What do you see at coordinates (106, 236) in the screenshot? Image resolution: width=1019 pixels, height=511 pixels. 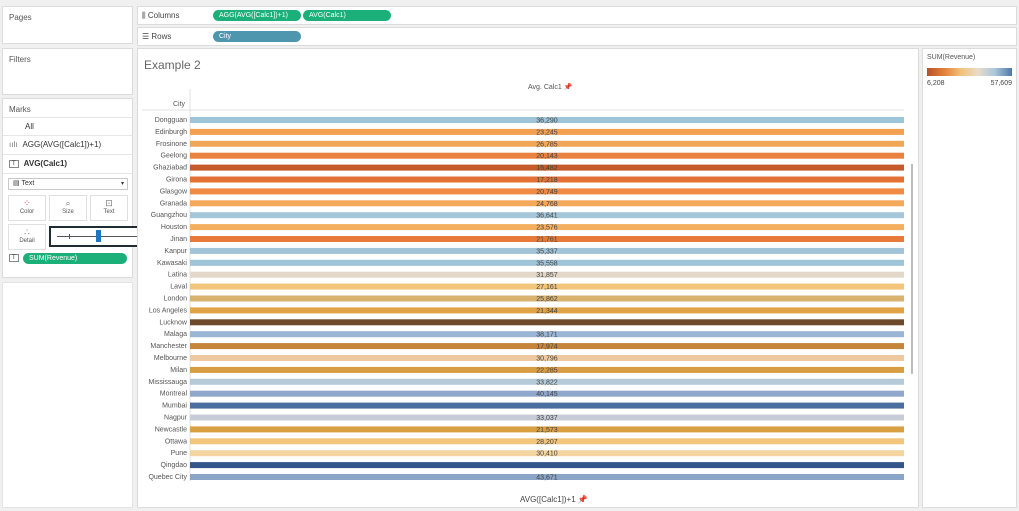 I see `size-slider-track` at bounding box center [106, 236].